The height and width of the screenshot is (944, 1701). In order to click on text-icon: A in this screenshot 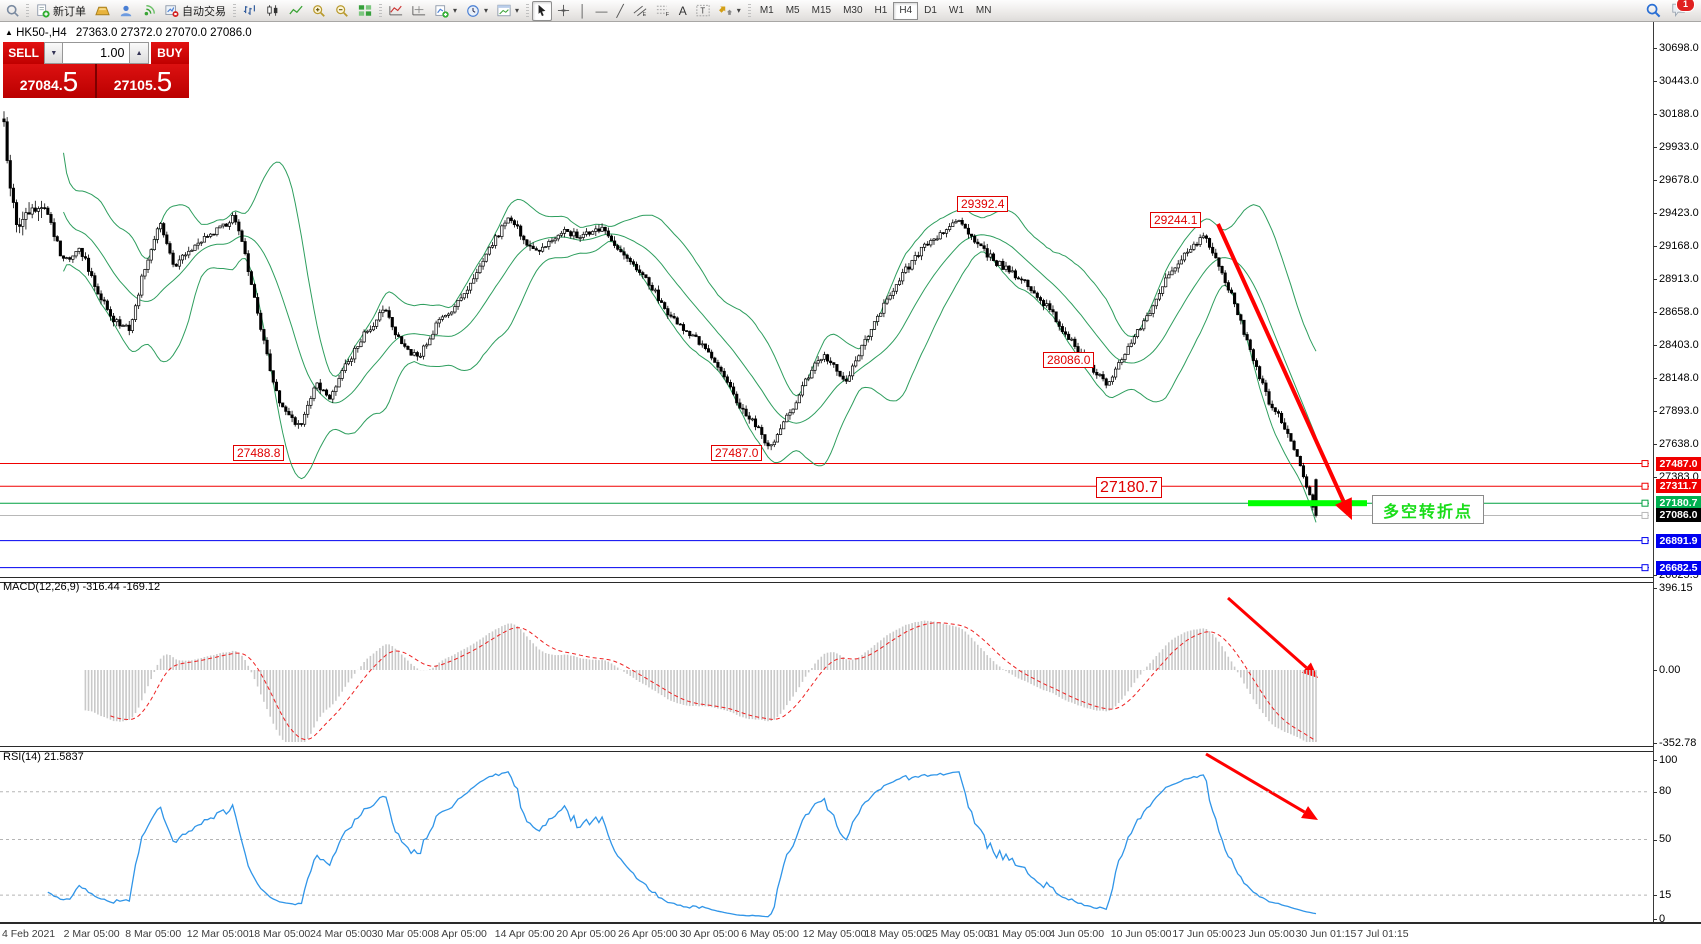, I will do `click(682, 10)`.